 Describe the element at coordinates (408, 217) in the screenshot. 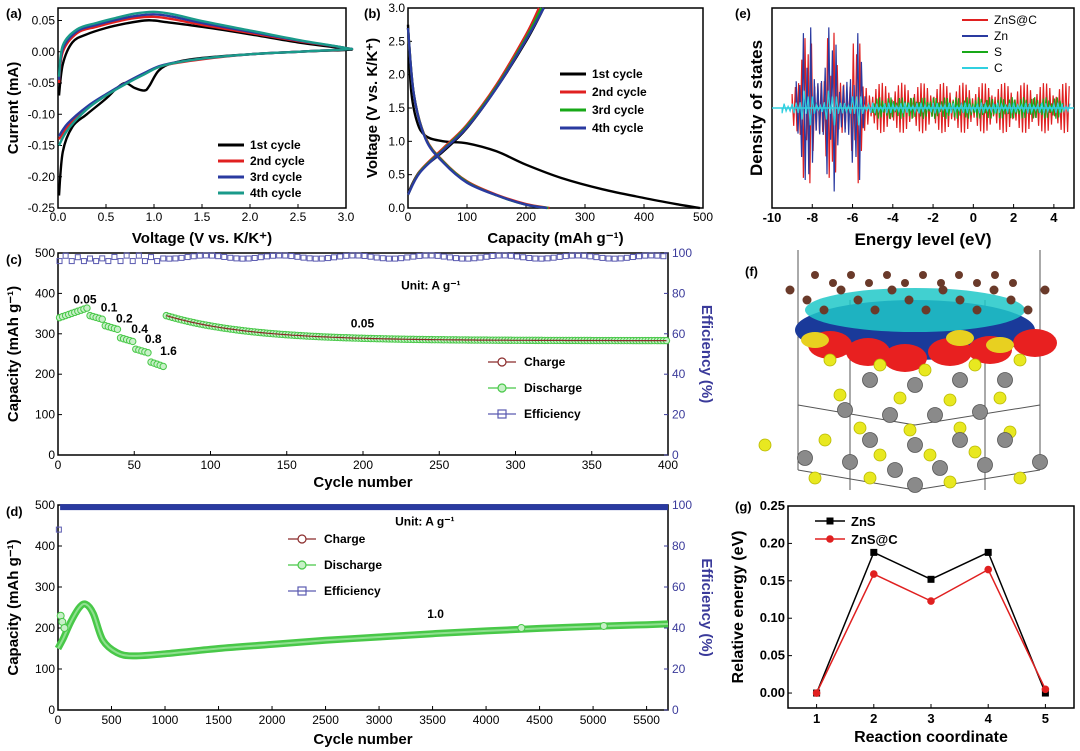

I see `x-tick-label-b: 0` at that location.